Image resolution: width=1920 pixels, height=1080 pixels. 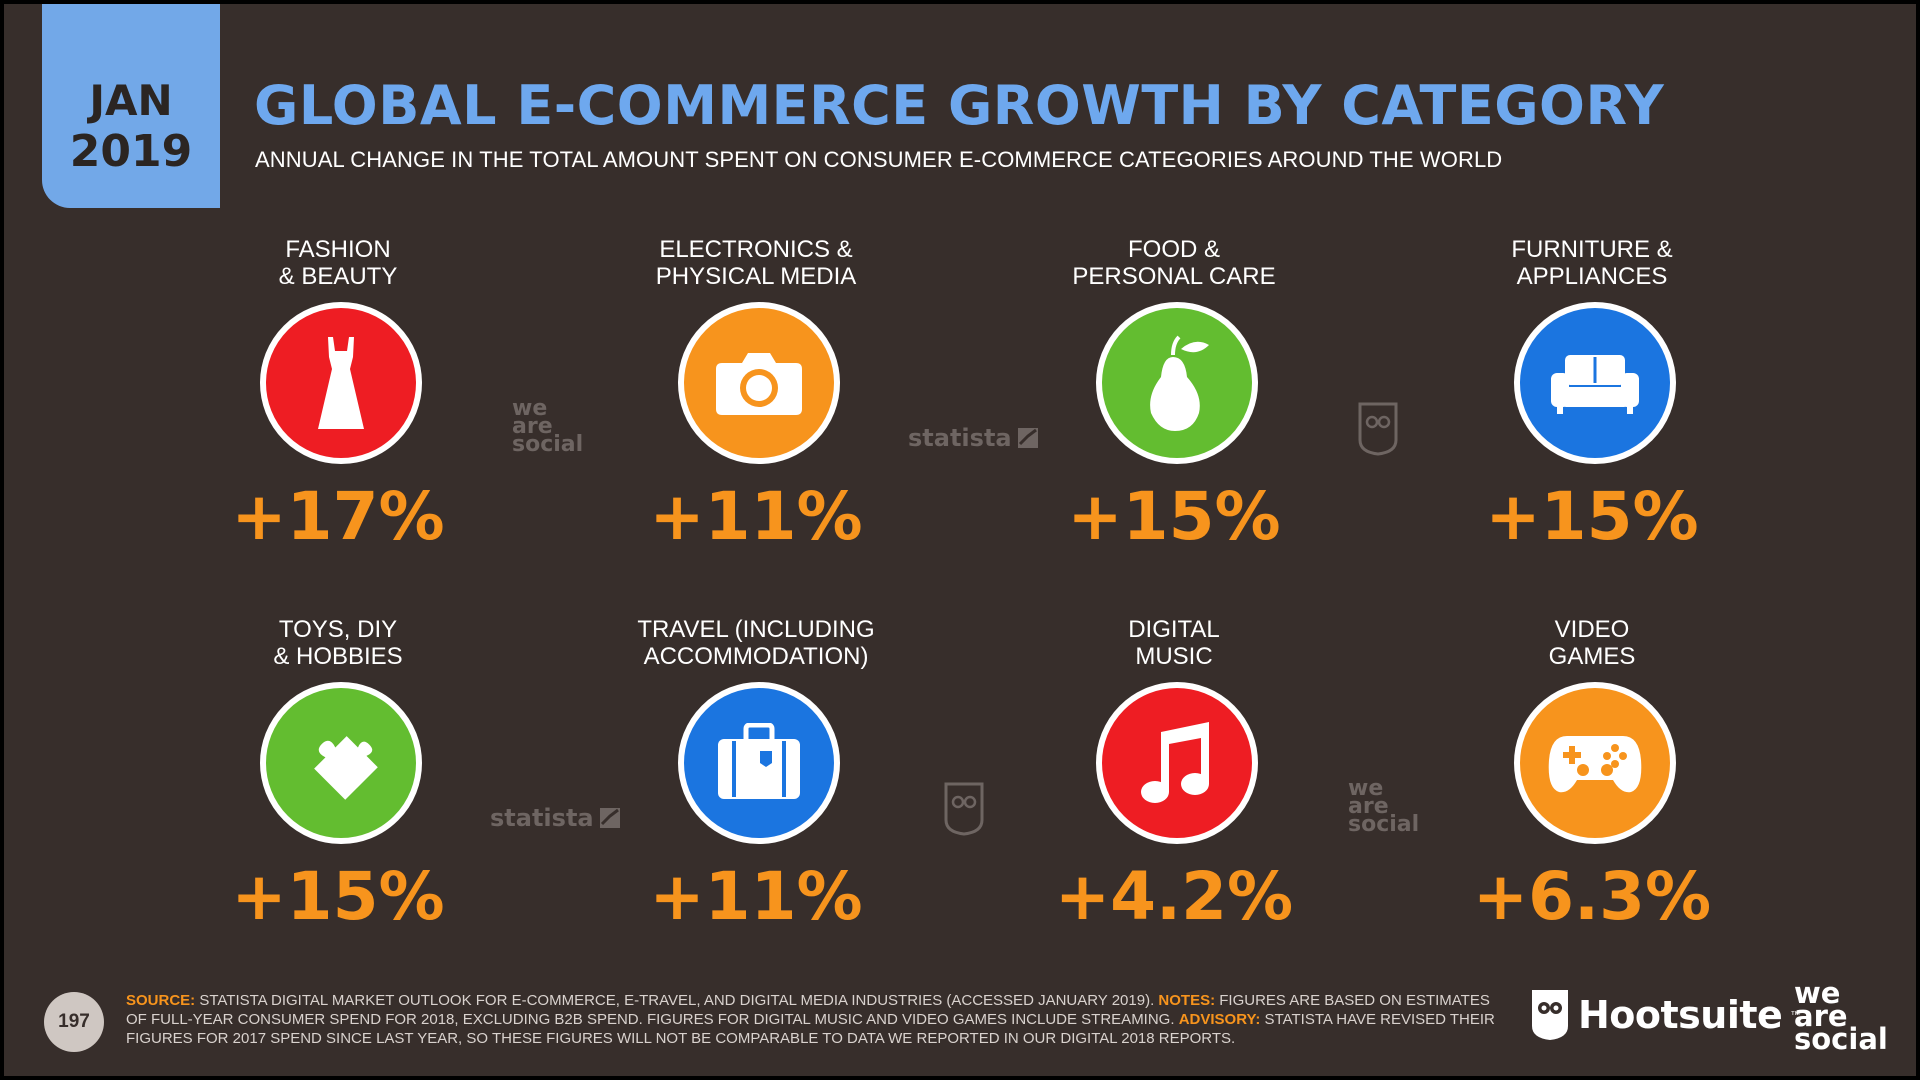 I want to click on page-title: GLOBAL E-COMMERCE GROWTH BY CATEGORY, so click(x=959, y=105).